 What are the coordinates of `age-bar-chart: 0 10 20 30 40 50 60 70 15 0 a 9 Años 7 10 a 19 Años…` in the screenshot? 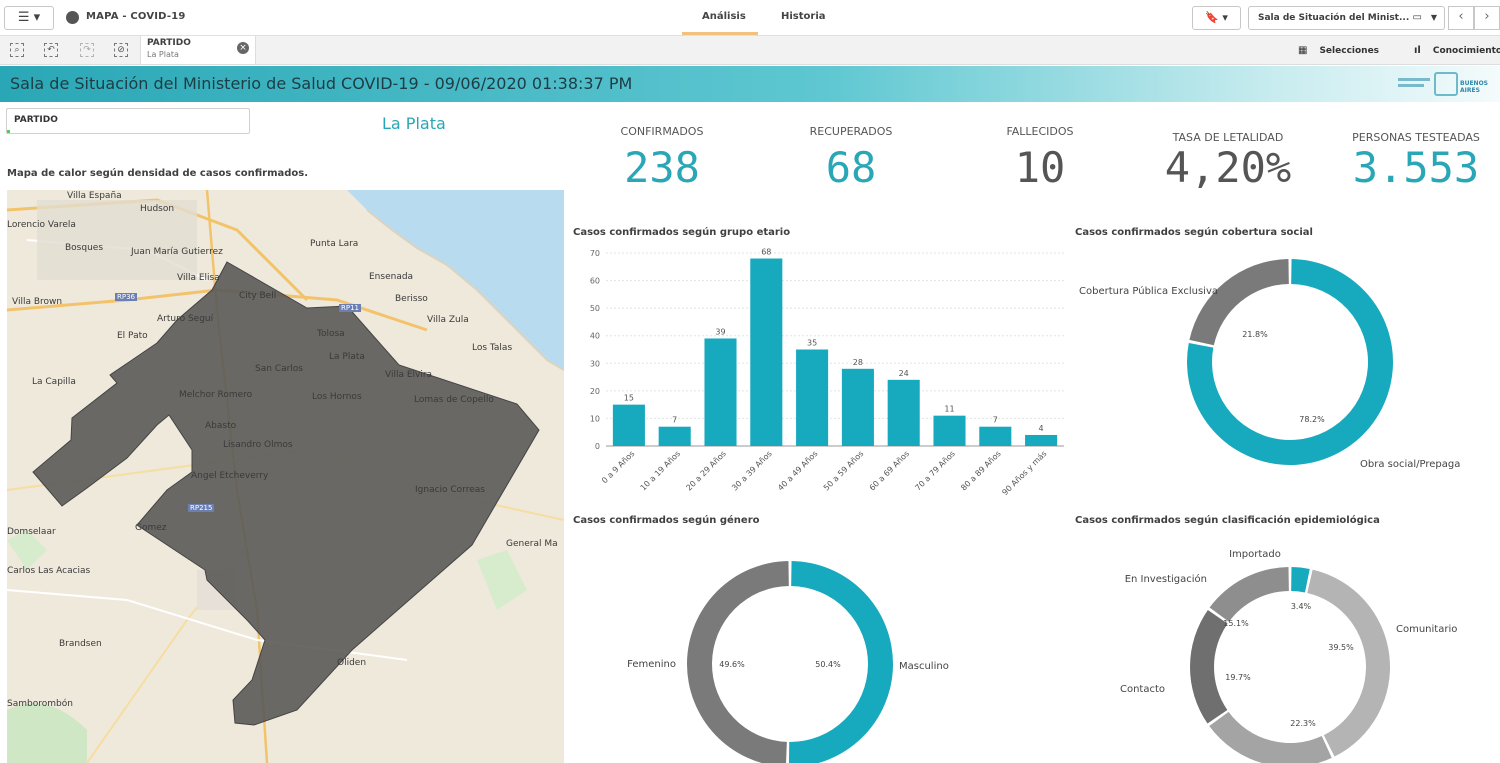 It's located at (820, 372).